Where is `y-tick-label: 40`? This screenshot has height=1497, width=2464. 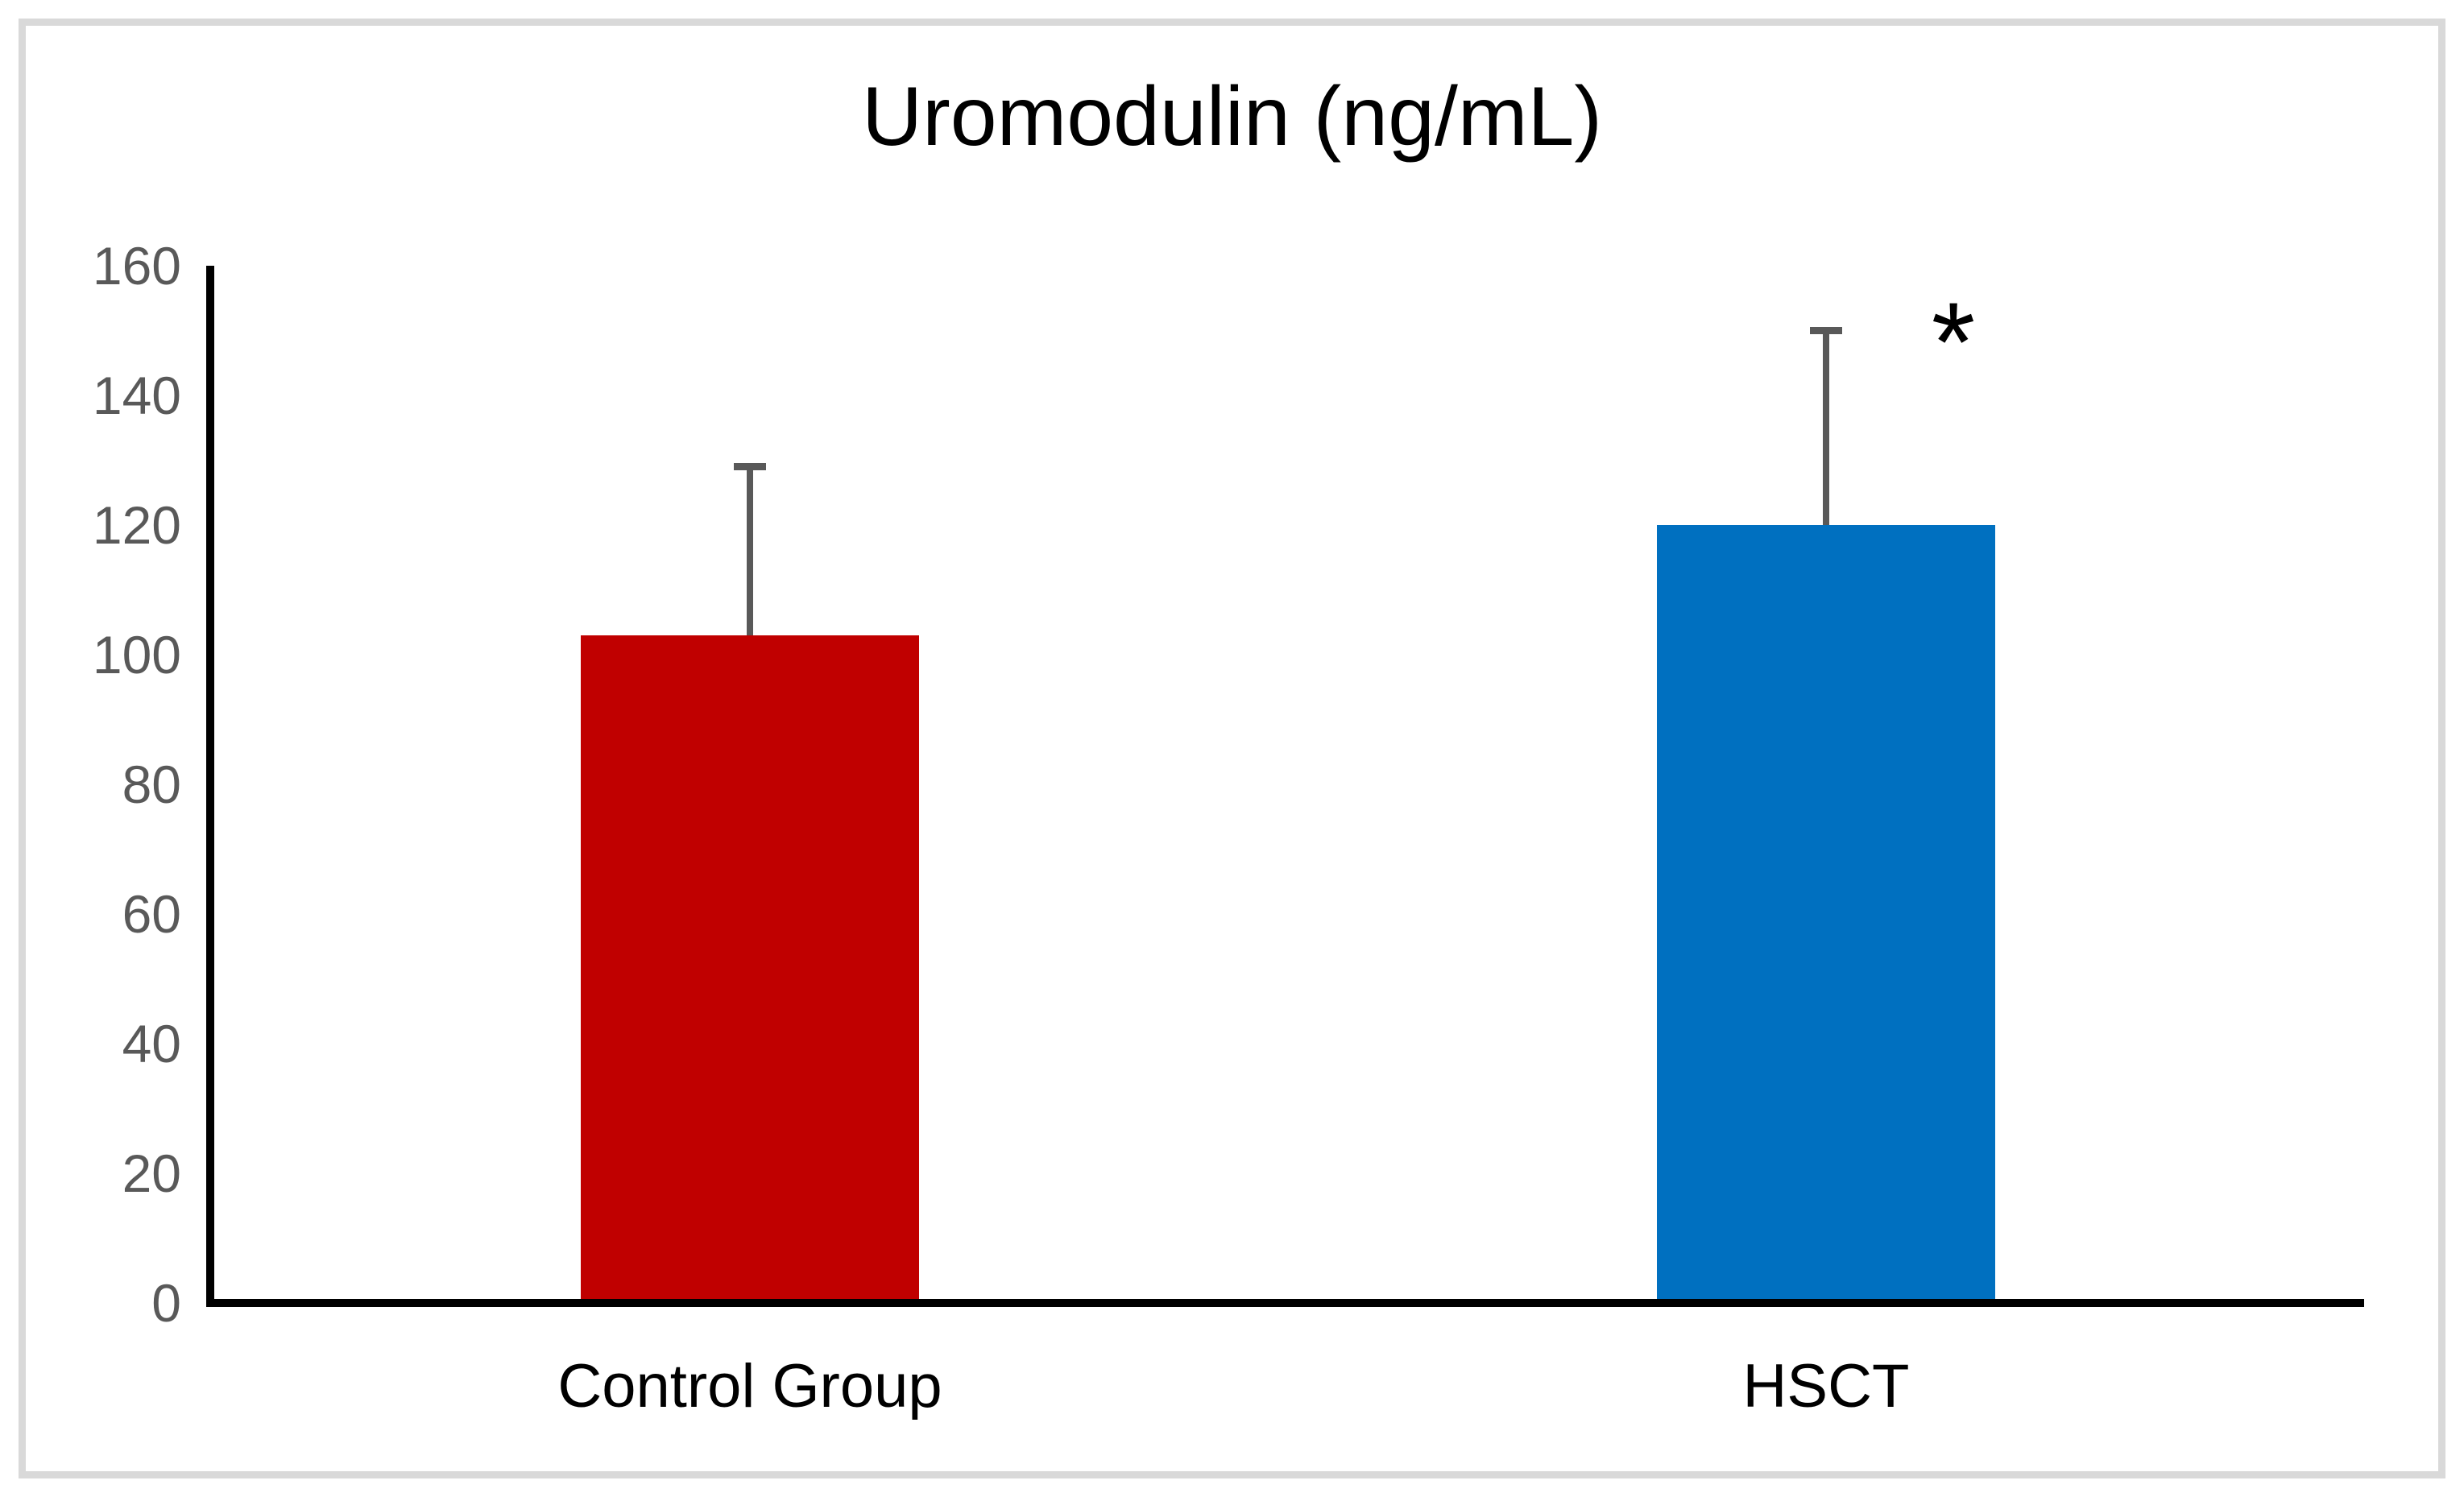
y-tick-label: 40 is located at coordinates (151, 1044).